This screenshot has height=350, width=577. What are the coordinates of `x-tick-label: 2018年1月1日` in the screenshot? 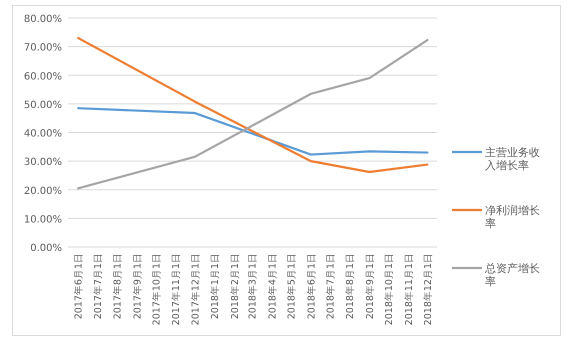 It's located at (215, 286).